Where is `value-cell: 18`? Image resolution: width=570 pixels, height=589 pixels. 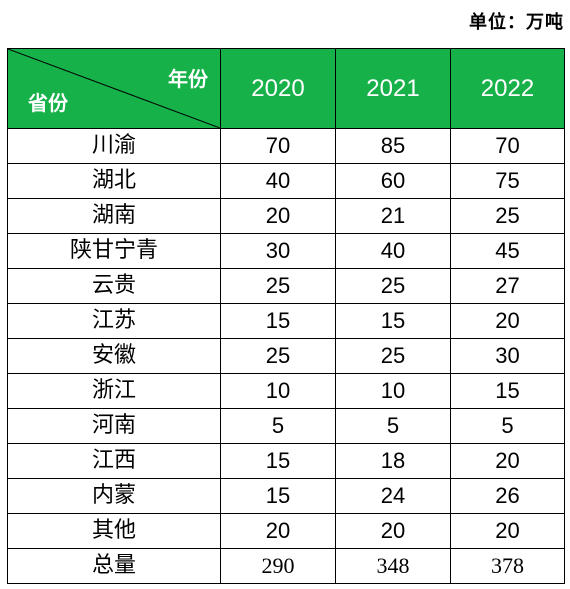
value-cell: 18 is located at coordinates (393, 461).